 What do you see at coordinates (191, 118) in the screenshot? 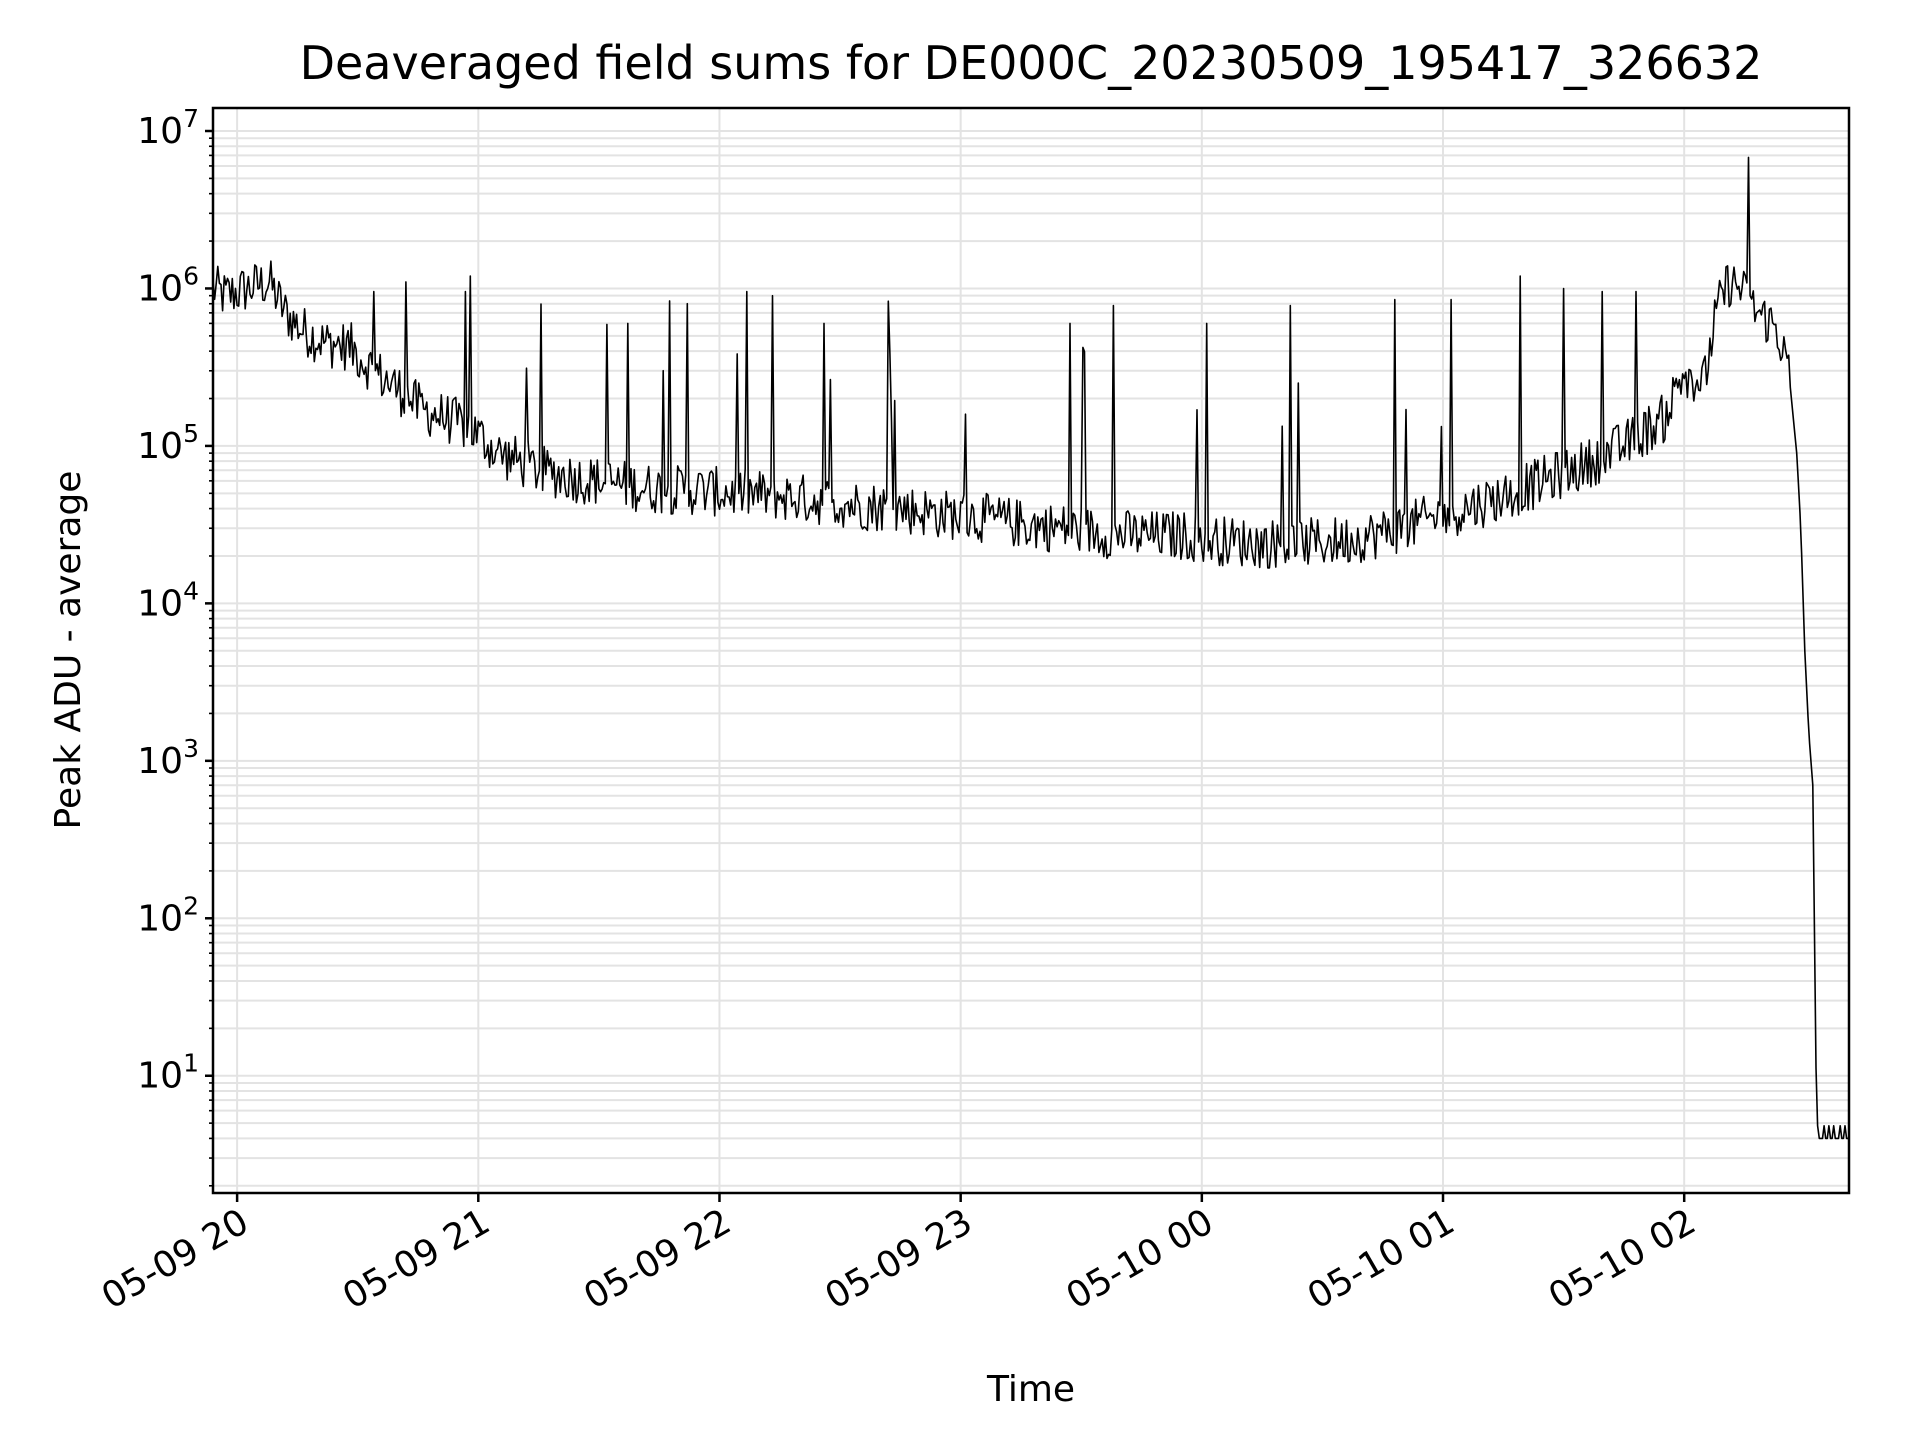
I see `y-tick-label-exponent: 7` at bounding box center [191, 118].